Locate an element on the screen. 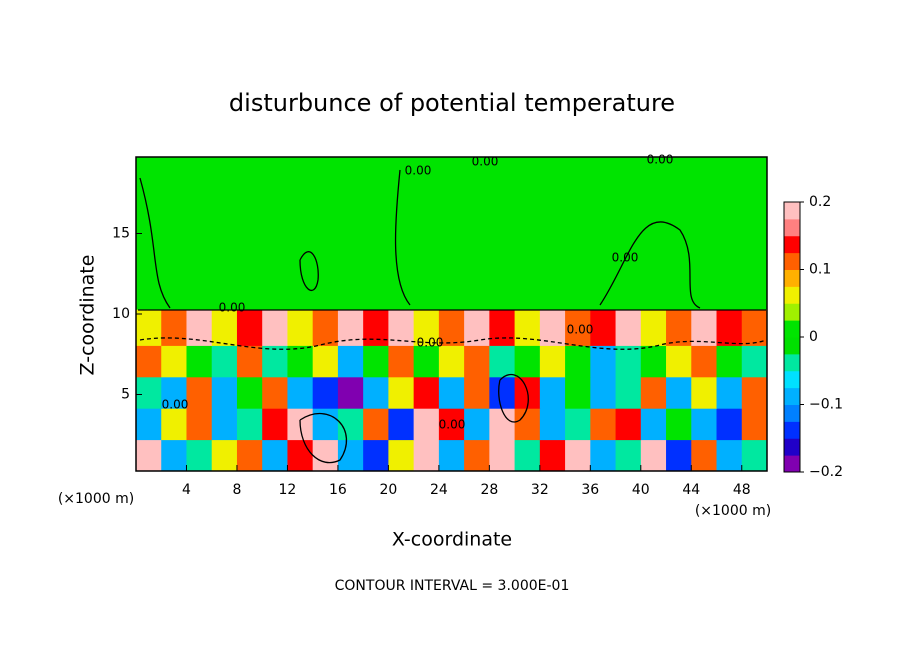 Image resolution: width=904 pixels, height=654 pixels. x-tick-label: 4 is located at coordinates (186, 490).